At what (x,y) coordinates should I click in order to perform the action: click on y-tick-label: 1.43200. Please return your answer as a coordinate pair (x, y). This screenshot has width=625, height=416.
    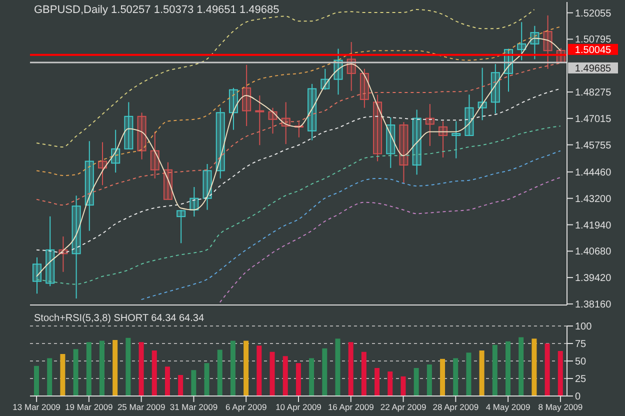
    Looking at the image, I should click on (593, 199).